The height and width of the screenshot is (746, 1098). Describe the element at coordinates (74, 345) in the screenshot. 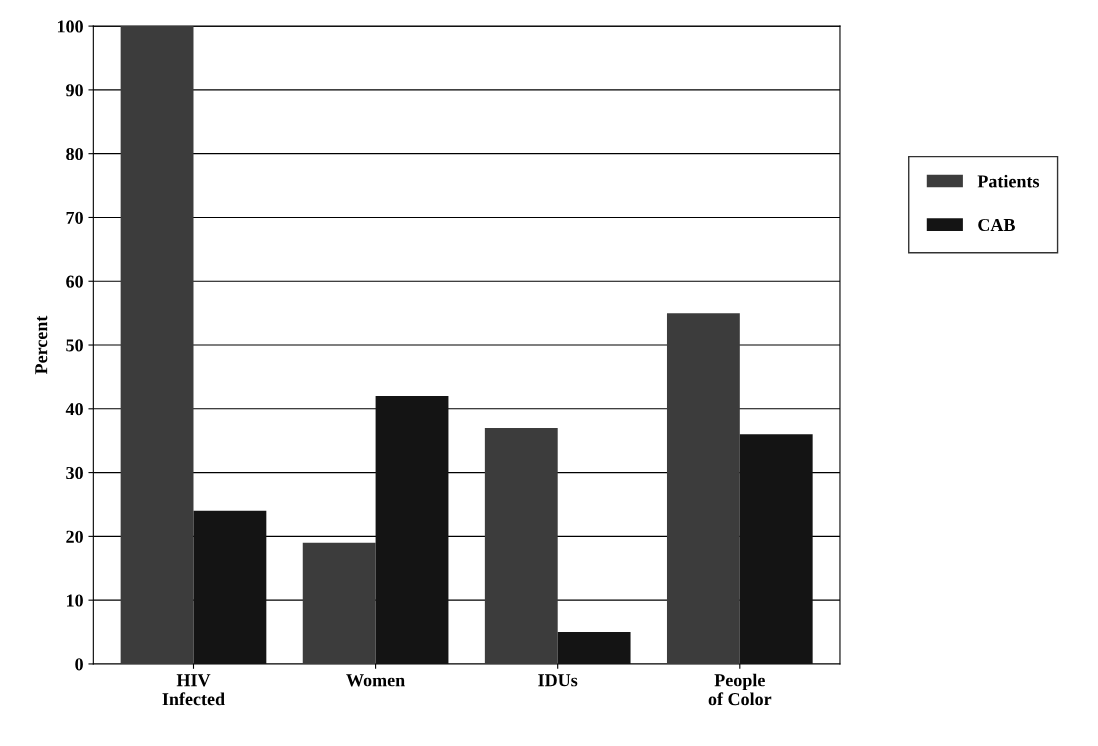

I see `y-tick-label: 50` at that location.